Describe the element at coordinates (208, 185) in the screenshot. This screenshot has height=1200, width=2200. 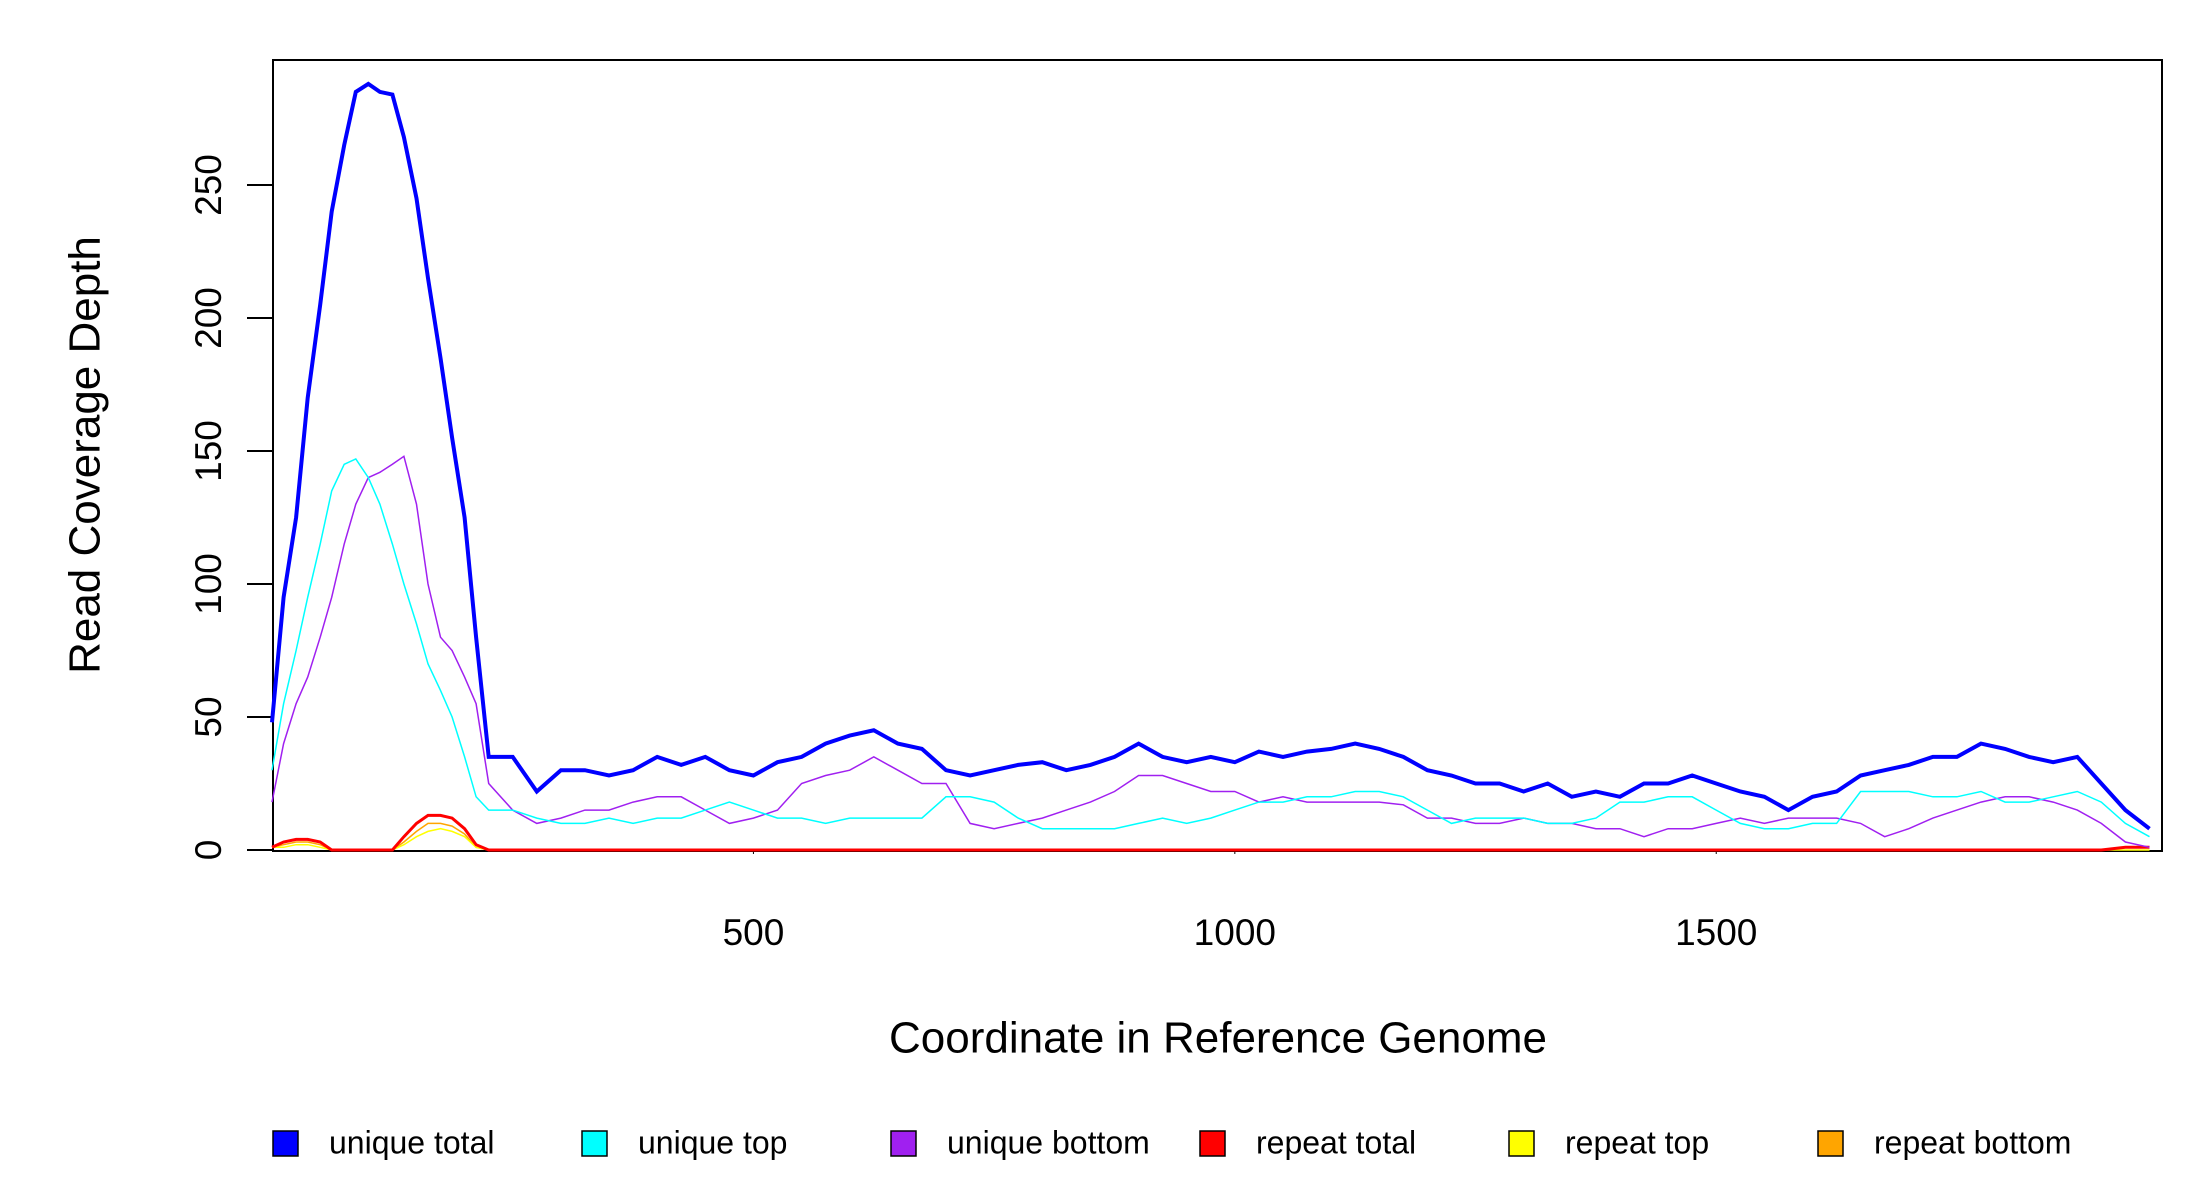
I see `y-tick-label: 250` at that location.